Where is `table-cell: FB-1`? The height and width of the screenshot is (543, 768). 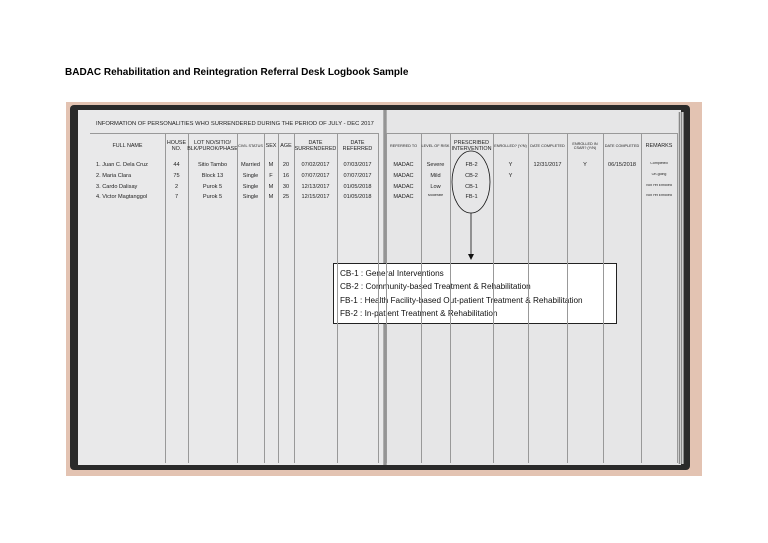 table-cell: FB-1 is located at coordinates (471, 197).